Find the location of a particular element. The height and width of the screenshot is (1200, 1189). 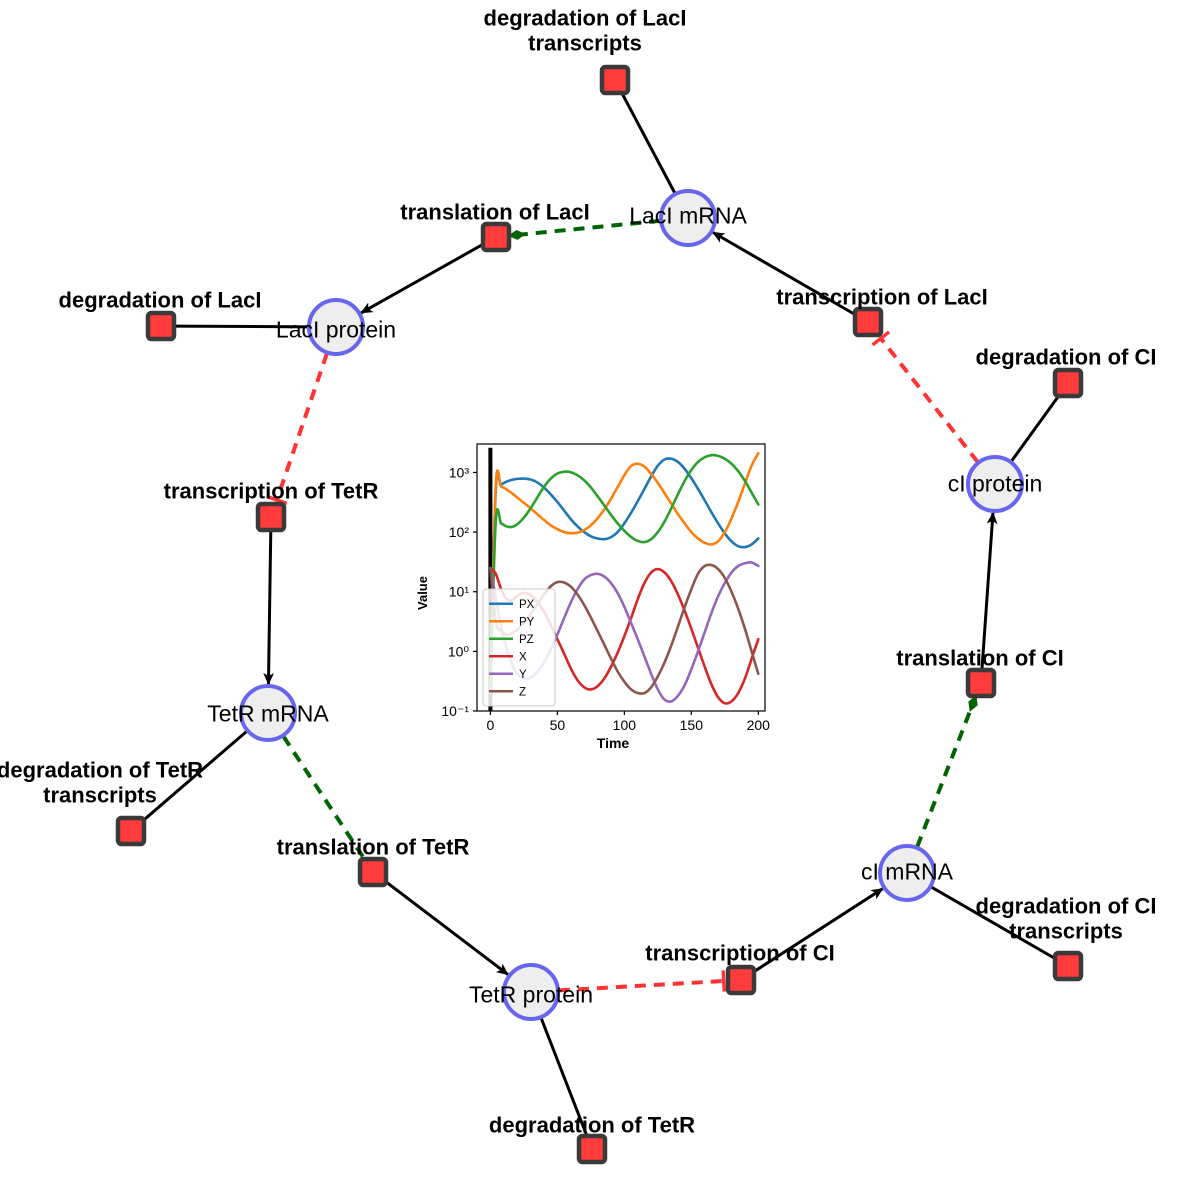

plot-legend-box is located at coordinates (519, 647).